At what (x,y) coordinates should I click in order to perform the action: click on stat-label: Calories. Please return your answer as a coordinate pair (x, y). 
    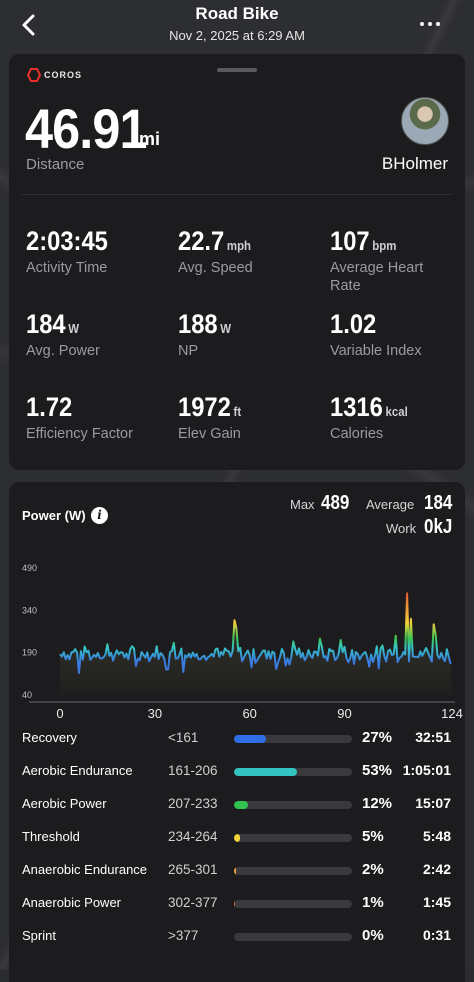
    Looking at the image, I should click on (357, 434).